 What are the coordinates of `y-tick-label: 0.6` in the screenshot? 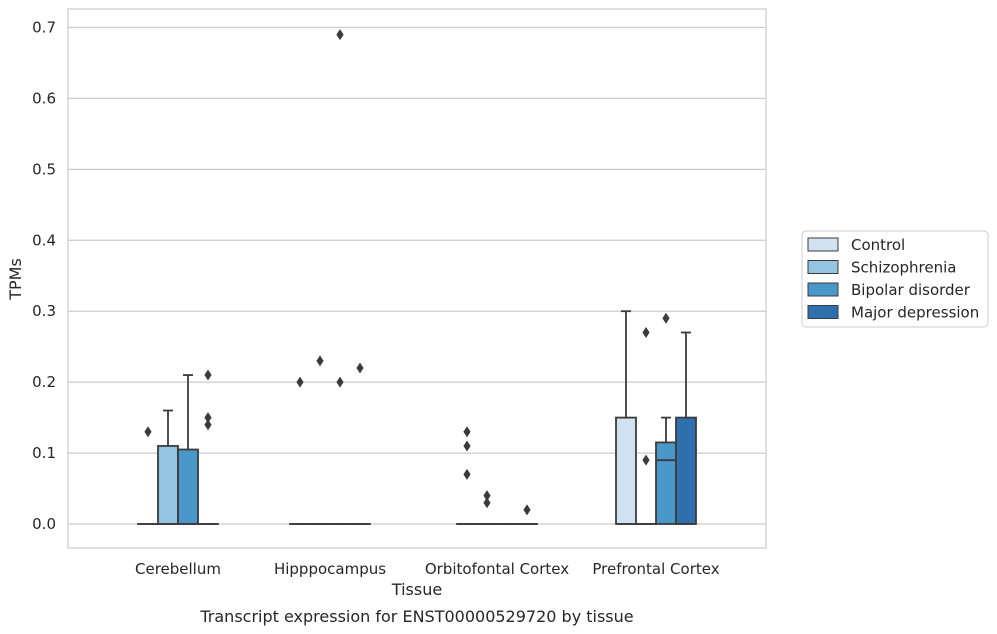 It's located at (44, 98).